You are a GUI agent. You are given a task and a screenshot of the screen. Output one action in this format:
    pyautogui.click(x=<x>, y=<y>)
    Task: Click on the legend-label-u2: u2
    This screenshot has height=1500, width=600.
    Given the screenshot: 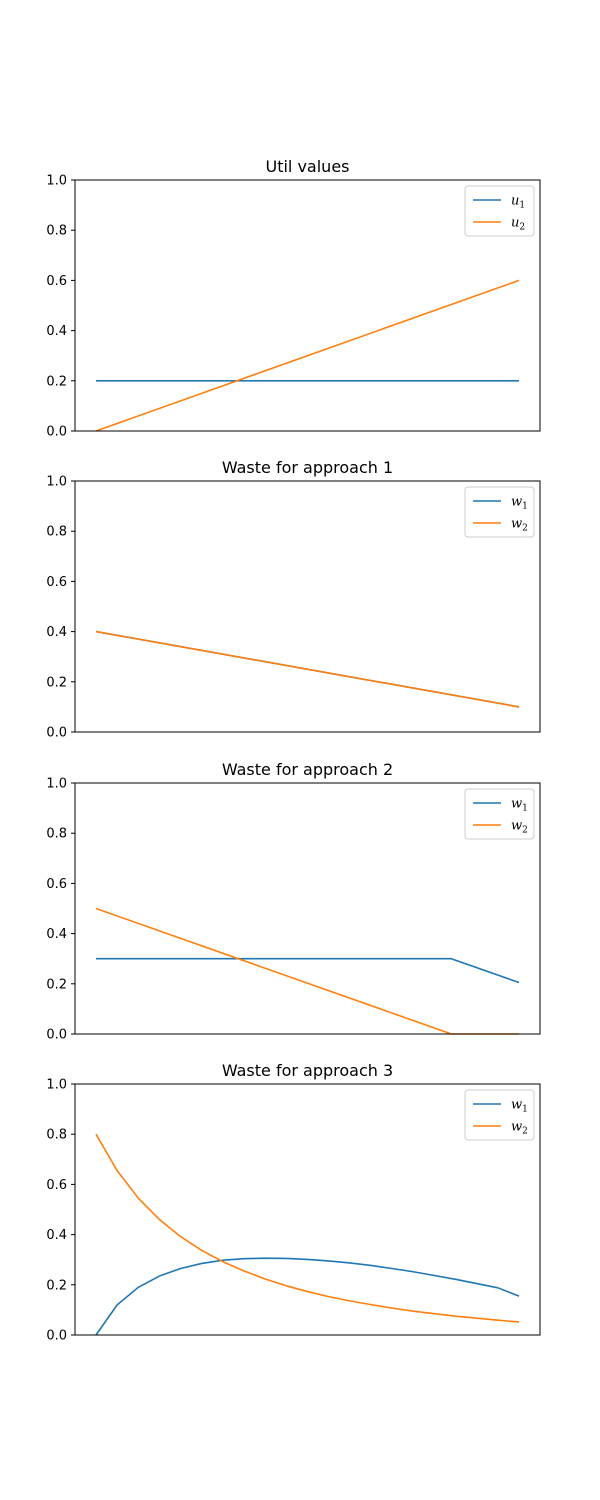 What is the action you would take?
    pyautogui.click(x=518, y=224)
    